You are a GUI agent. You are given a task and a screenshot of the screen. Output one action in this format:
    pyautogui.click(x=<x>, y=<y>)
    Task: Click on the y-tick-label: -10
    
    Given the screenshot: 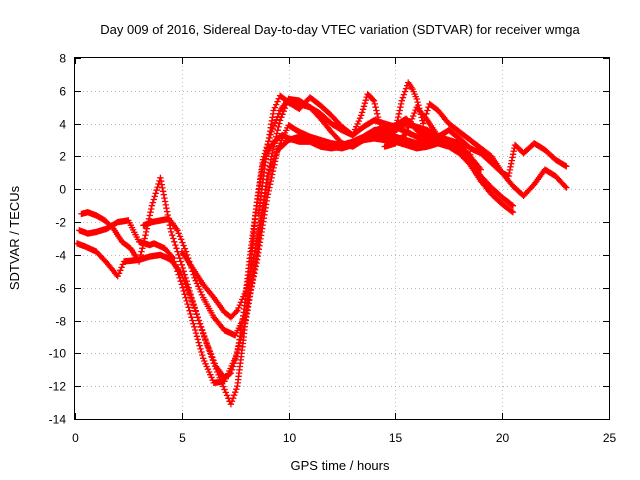 What is the action you would take?
    pyautogui.click(x=58, y=354)
    